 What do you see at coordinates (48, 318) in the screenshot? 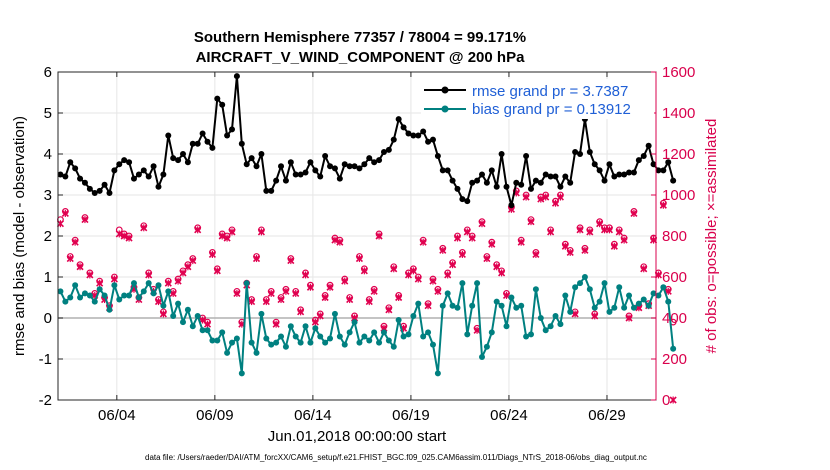
I see `y-left-tick-label-2: 0` at bounding box center [48, 318].